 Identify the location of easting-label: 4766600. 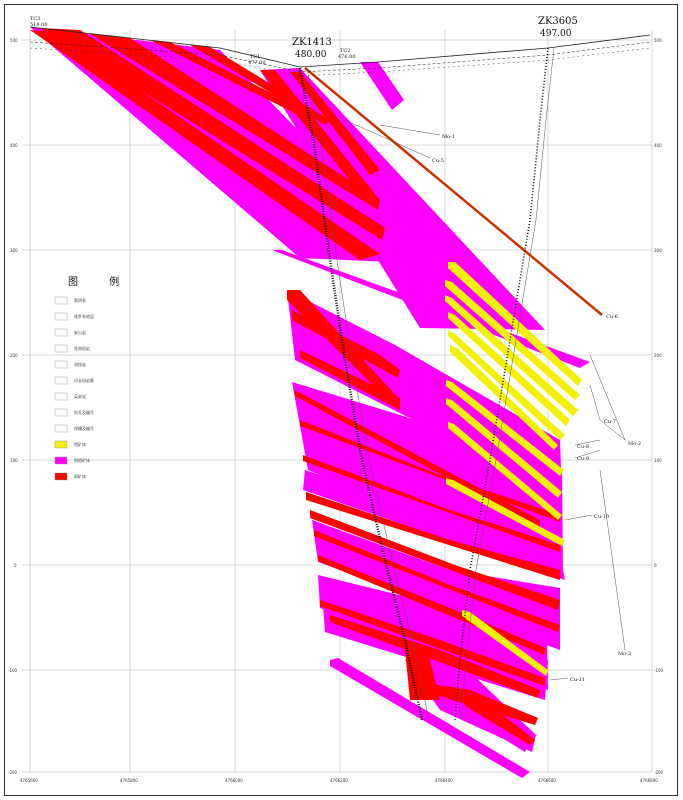
(547, 780).